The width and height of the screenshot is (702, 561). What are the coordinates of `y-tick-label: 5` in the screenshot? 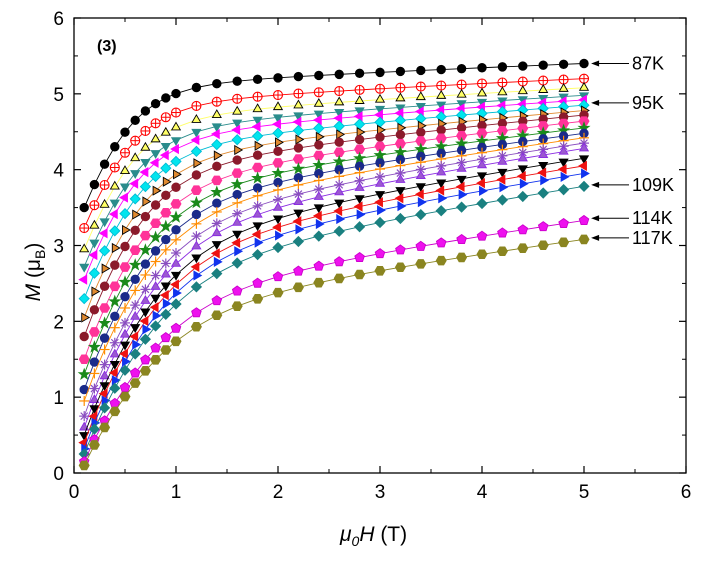 It's located at (58, 95).